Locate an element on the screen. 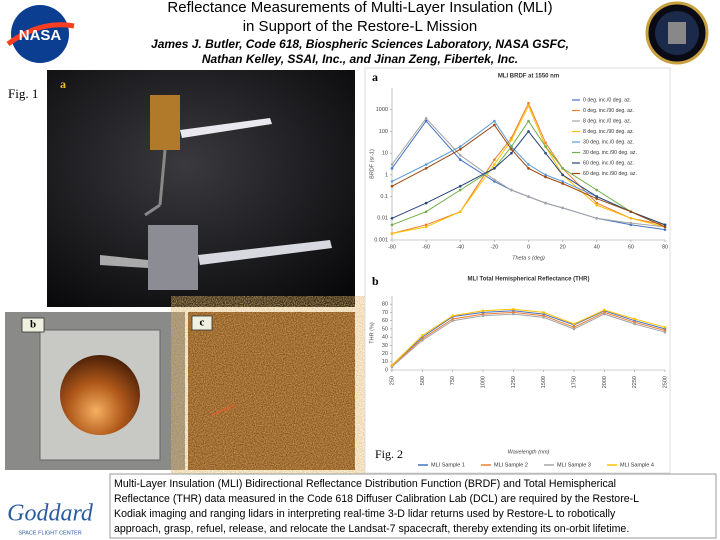 This screenshot has width=720, height=540. x-tick-label: 60 is located at coordinates (631, 247).